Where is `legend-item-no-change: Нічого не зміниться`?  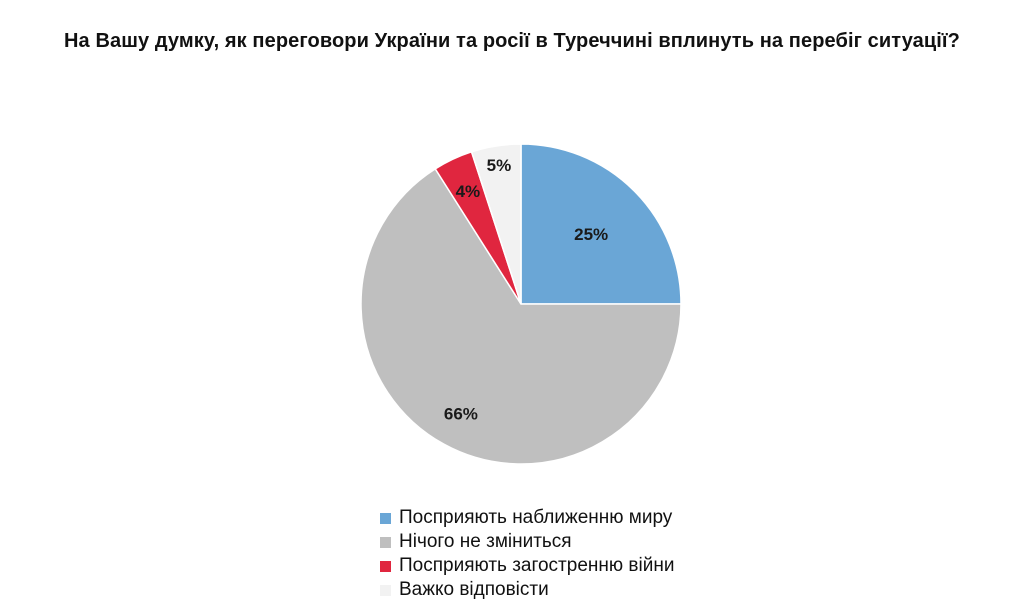 legend-item-no-change: Нічого не зміниться is located at coordinates (580, 542).